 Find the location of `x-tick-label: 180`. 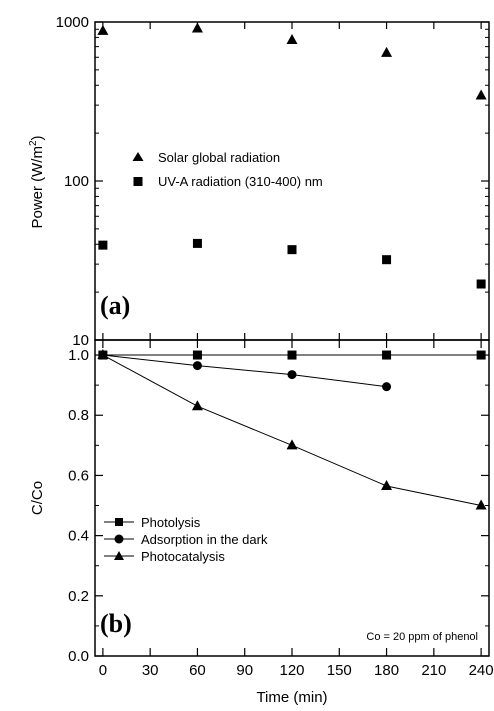

x-tick-label: 180 is located at coordinates (386, 670).